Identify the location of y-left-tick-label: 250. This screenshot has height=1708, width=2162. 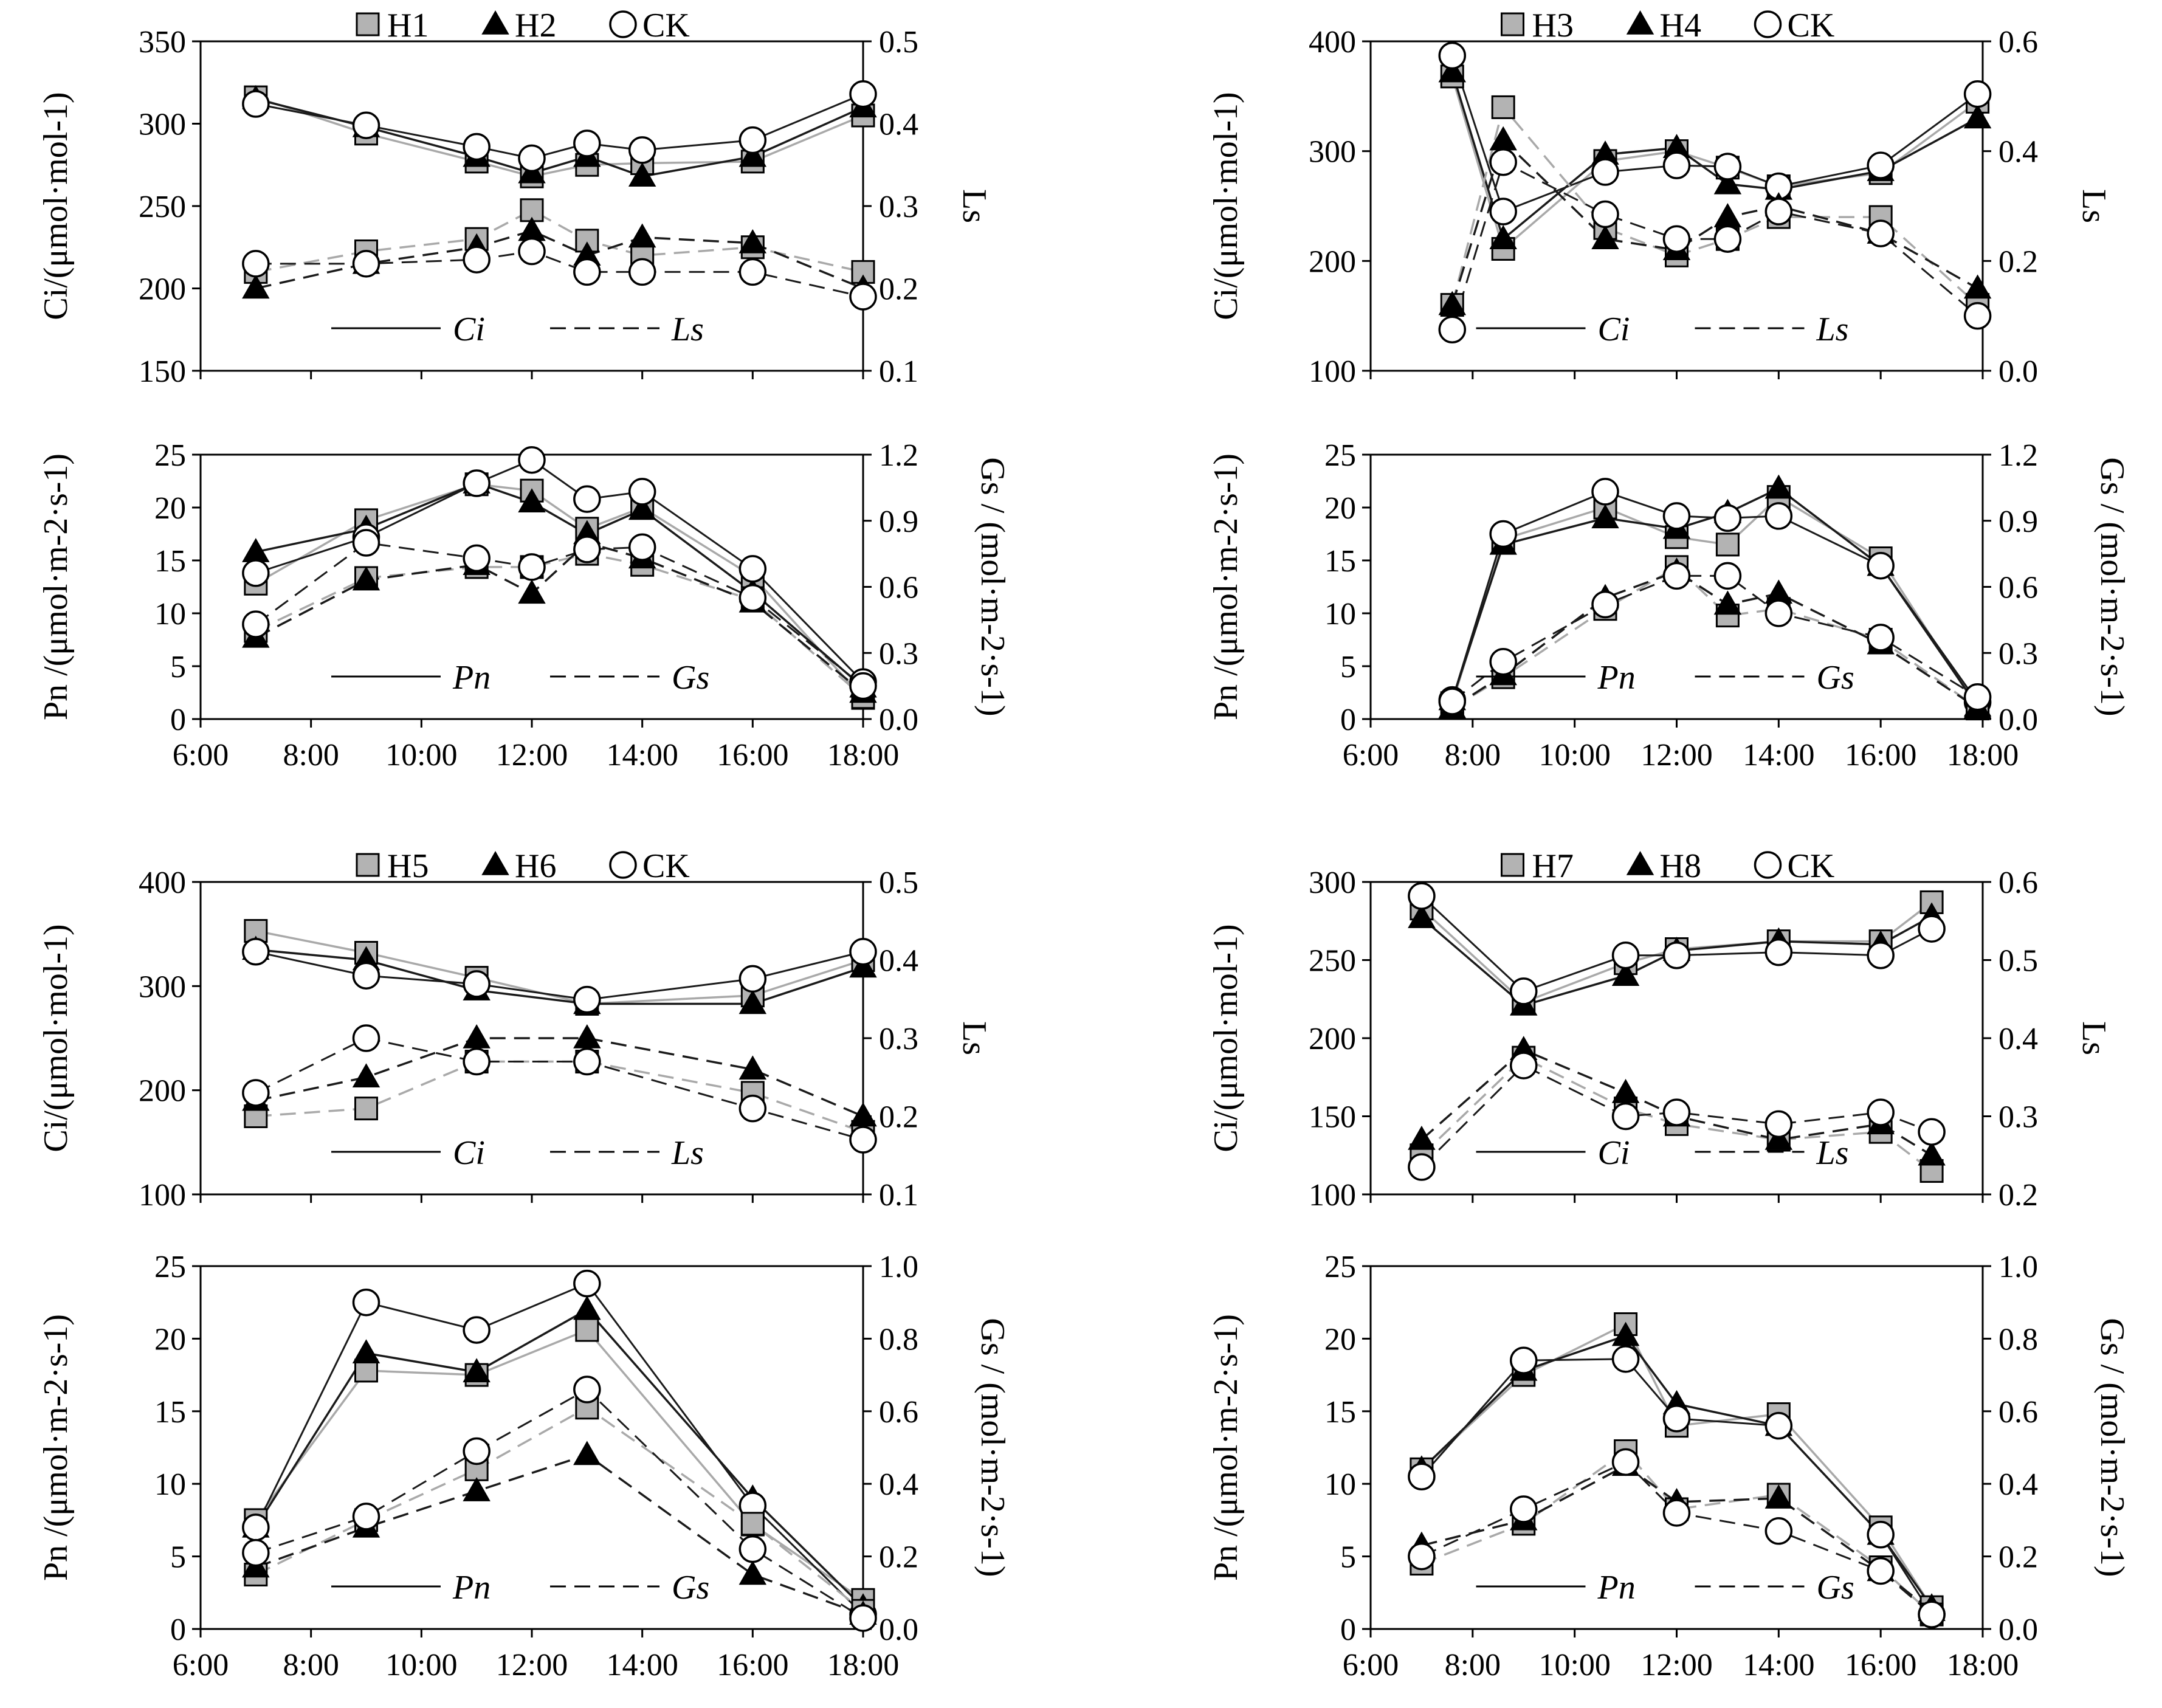
(162, 207).